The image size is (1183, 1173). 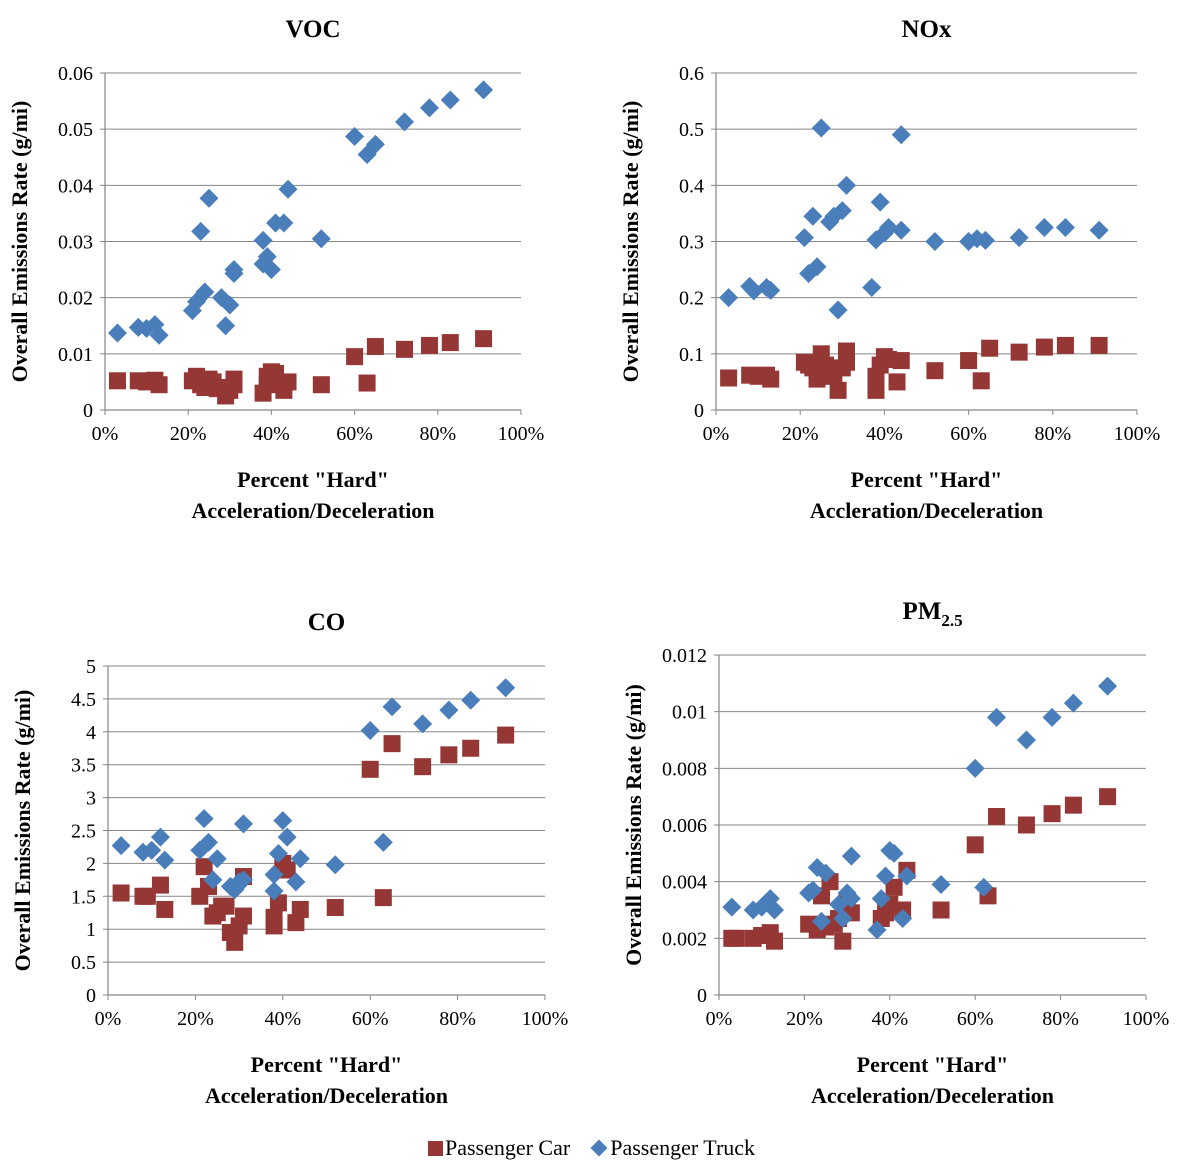 I want to click on y-tick-label: 0.004, so click(x=684, y=883).